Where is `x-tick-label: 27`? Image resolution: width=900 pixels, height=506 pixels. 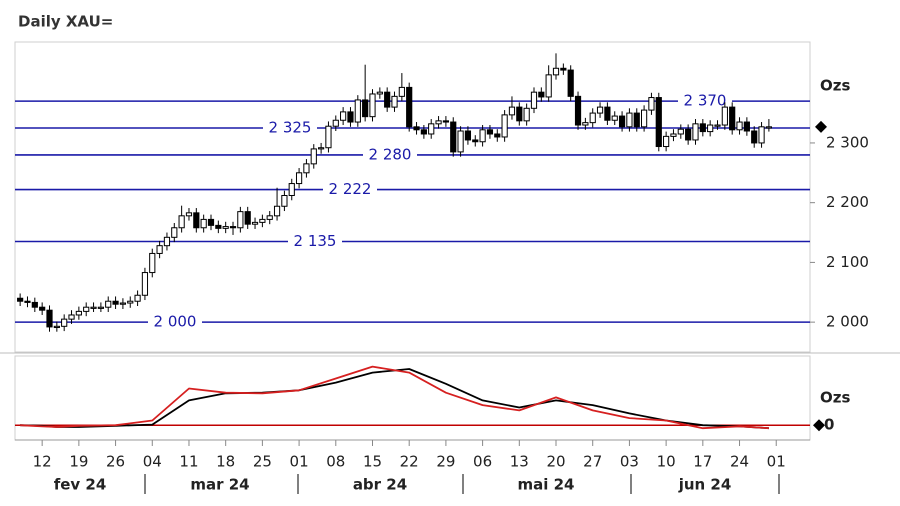
x-tick-label: 27 is located at coordinates (592, 462).